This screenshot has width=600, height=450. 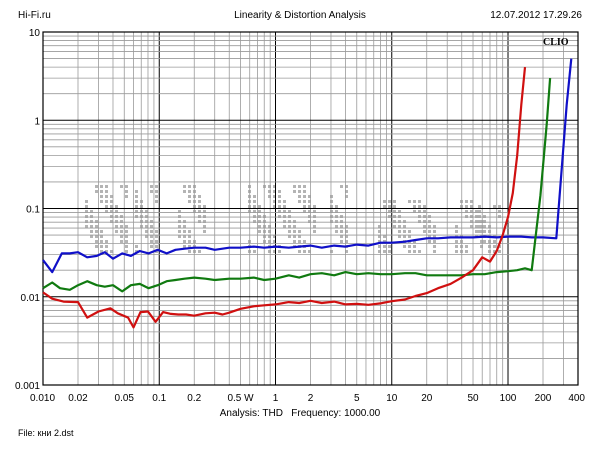 What do you see at coordinates (35, 33) in the screenshot?
I see `y-tick-label: 10` at bounding box center [35, 33].